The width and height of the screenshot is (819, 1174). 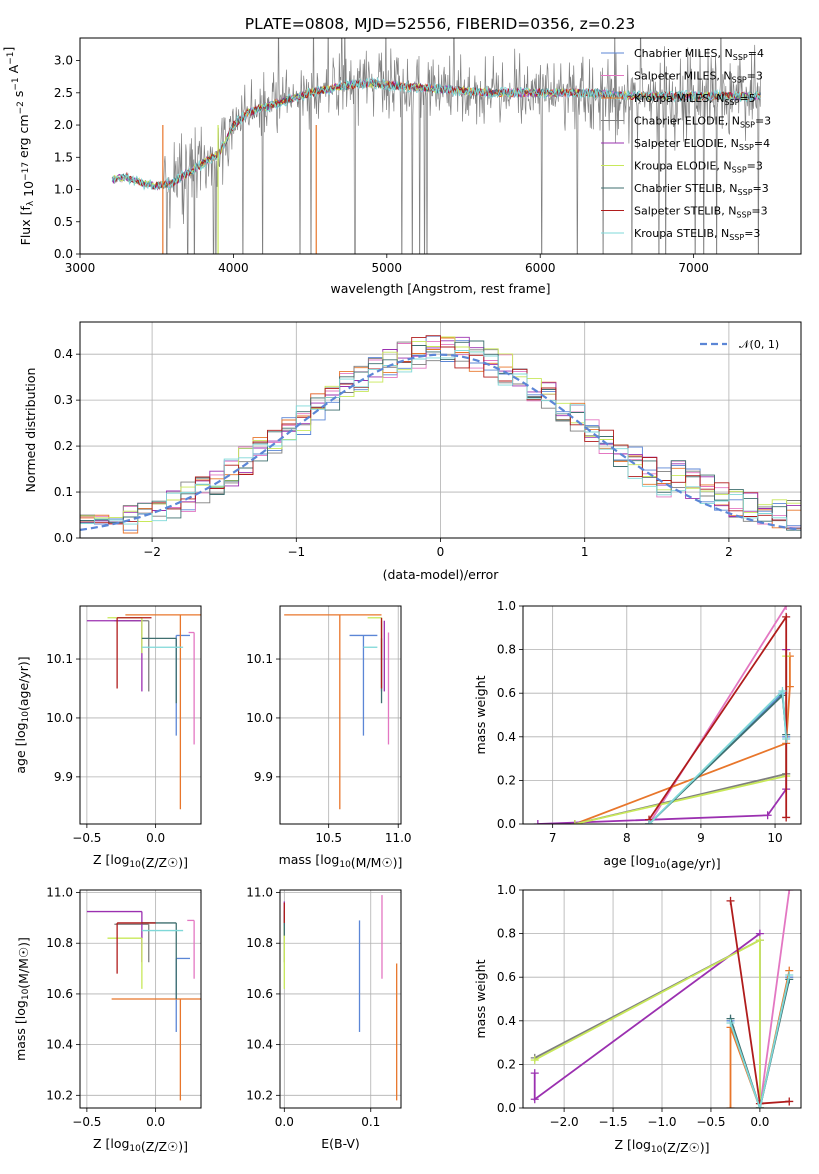 What do you see at coordinates (328, 838) in the screenshot?
I see `x-tick-label: 10.5` at bounding box center [328, 838].